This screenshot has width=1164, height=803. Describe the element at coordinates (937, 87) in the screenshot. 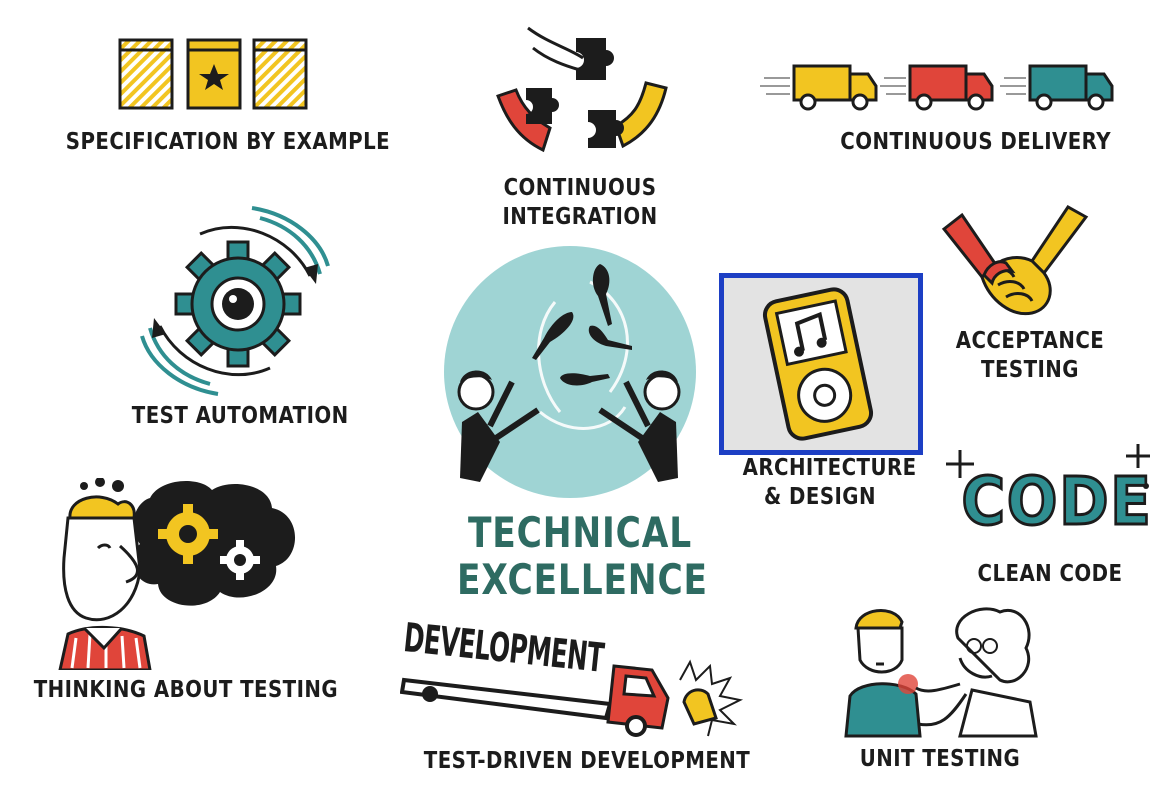

I see `delivery-trucks-icon` at that location.